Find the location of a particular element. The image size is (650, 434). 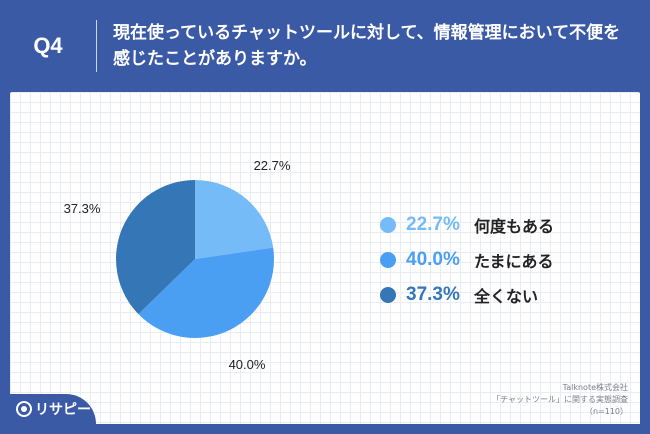

legend-value-1: 40.0% is located at coordinates (433, 259).